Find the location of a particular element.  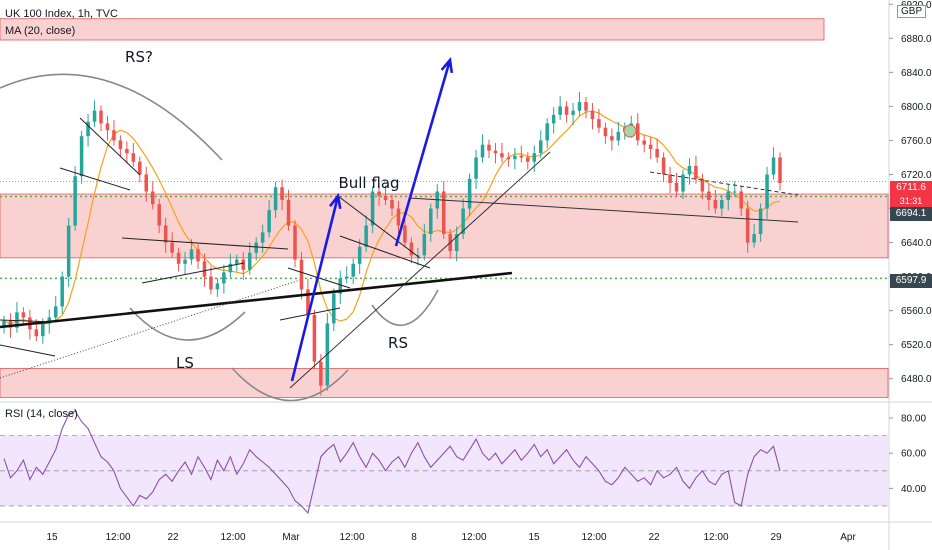

blue-arrow-first-leg is located at coordinates (316, 287).